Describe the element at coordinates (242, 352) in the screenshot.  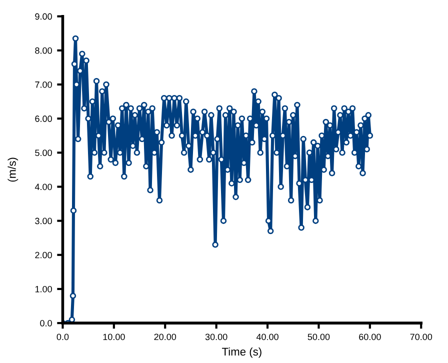
I see `x-axis-title: Time (s)` at that location.